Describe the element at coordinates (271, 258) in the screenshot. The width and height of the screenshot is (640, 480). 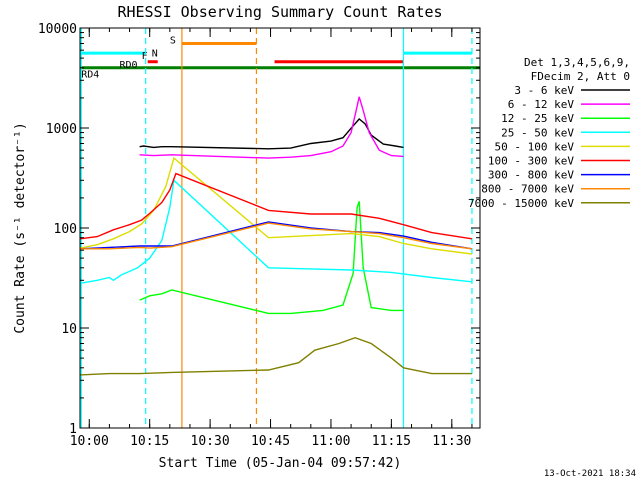
I see `series-line-12-25-kev` at that location.